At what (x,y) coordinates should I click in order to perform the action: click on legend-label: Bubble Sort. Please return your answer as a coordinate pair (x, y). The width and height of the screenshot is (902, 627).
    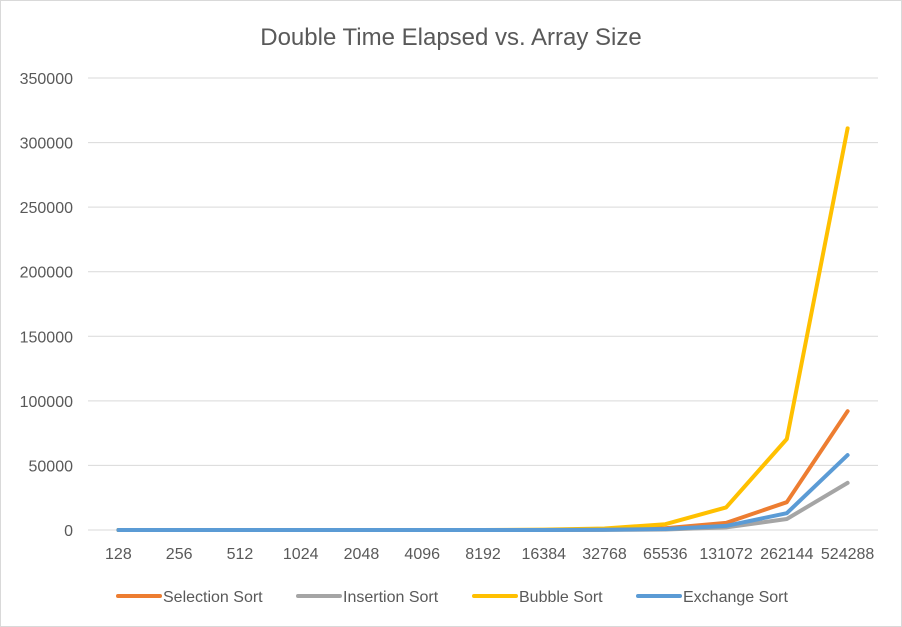
    Looking at the image, I should click on (561, 597).